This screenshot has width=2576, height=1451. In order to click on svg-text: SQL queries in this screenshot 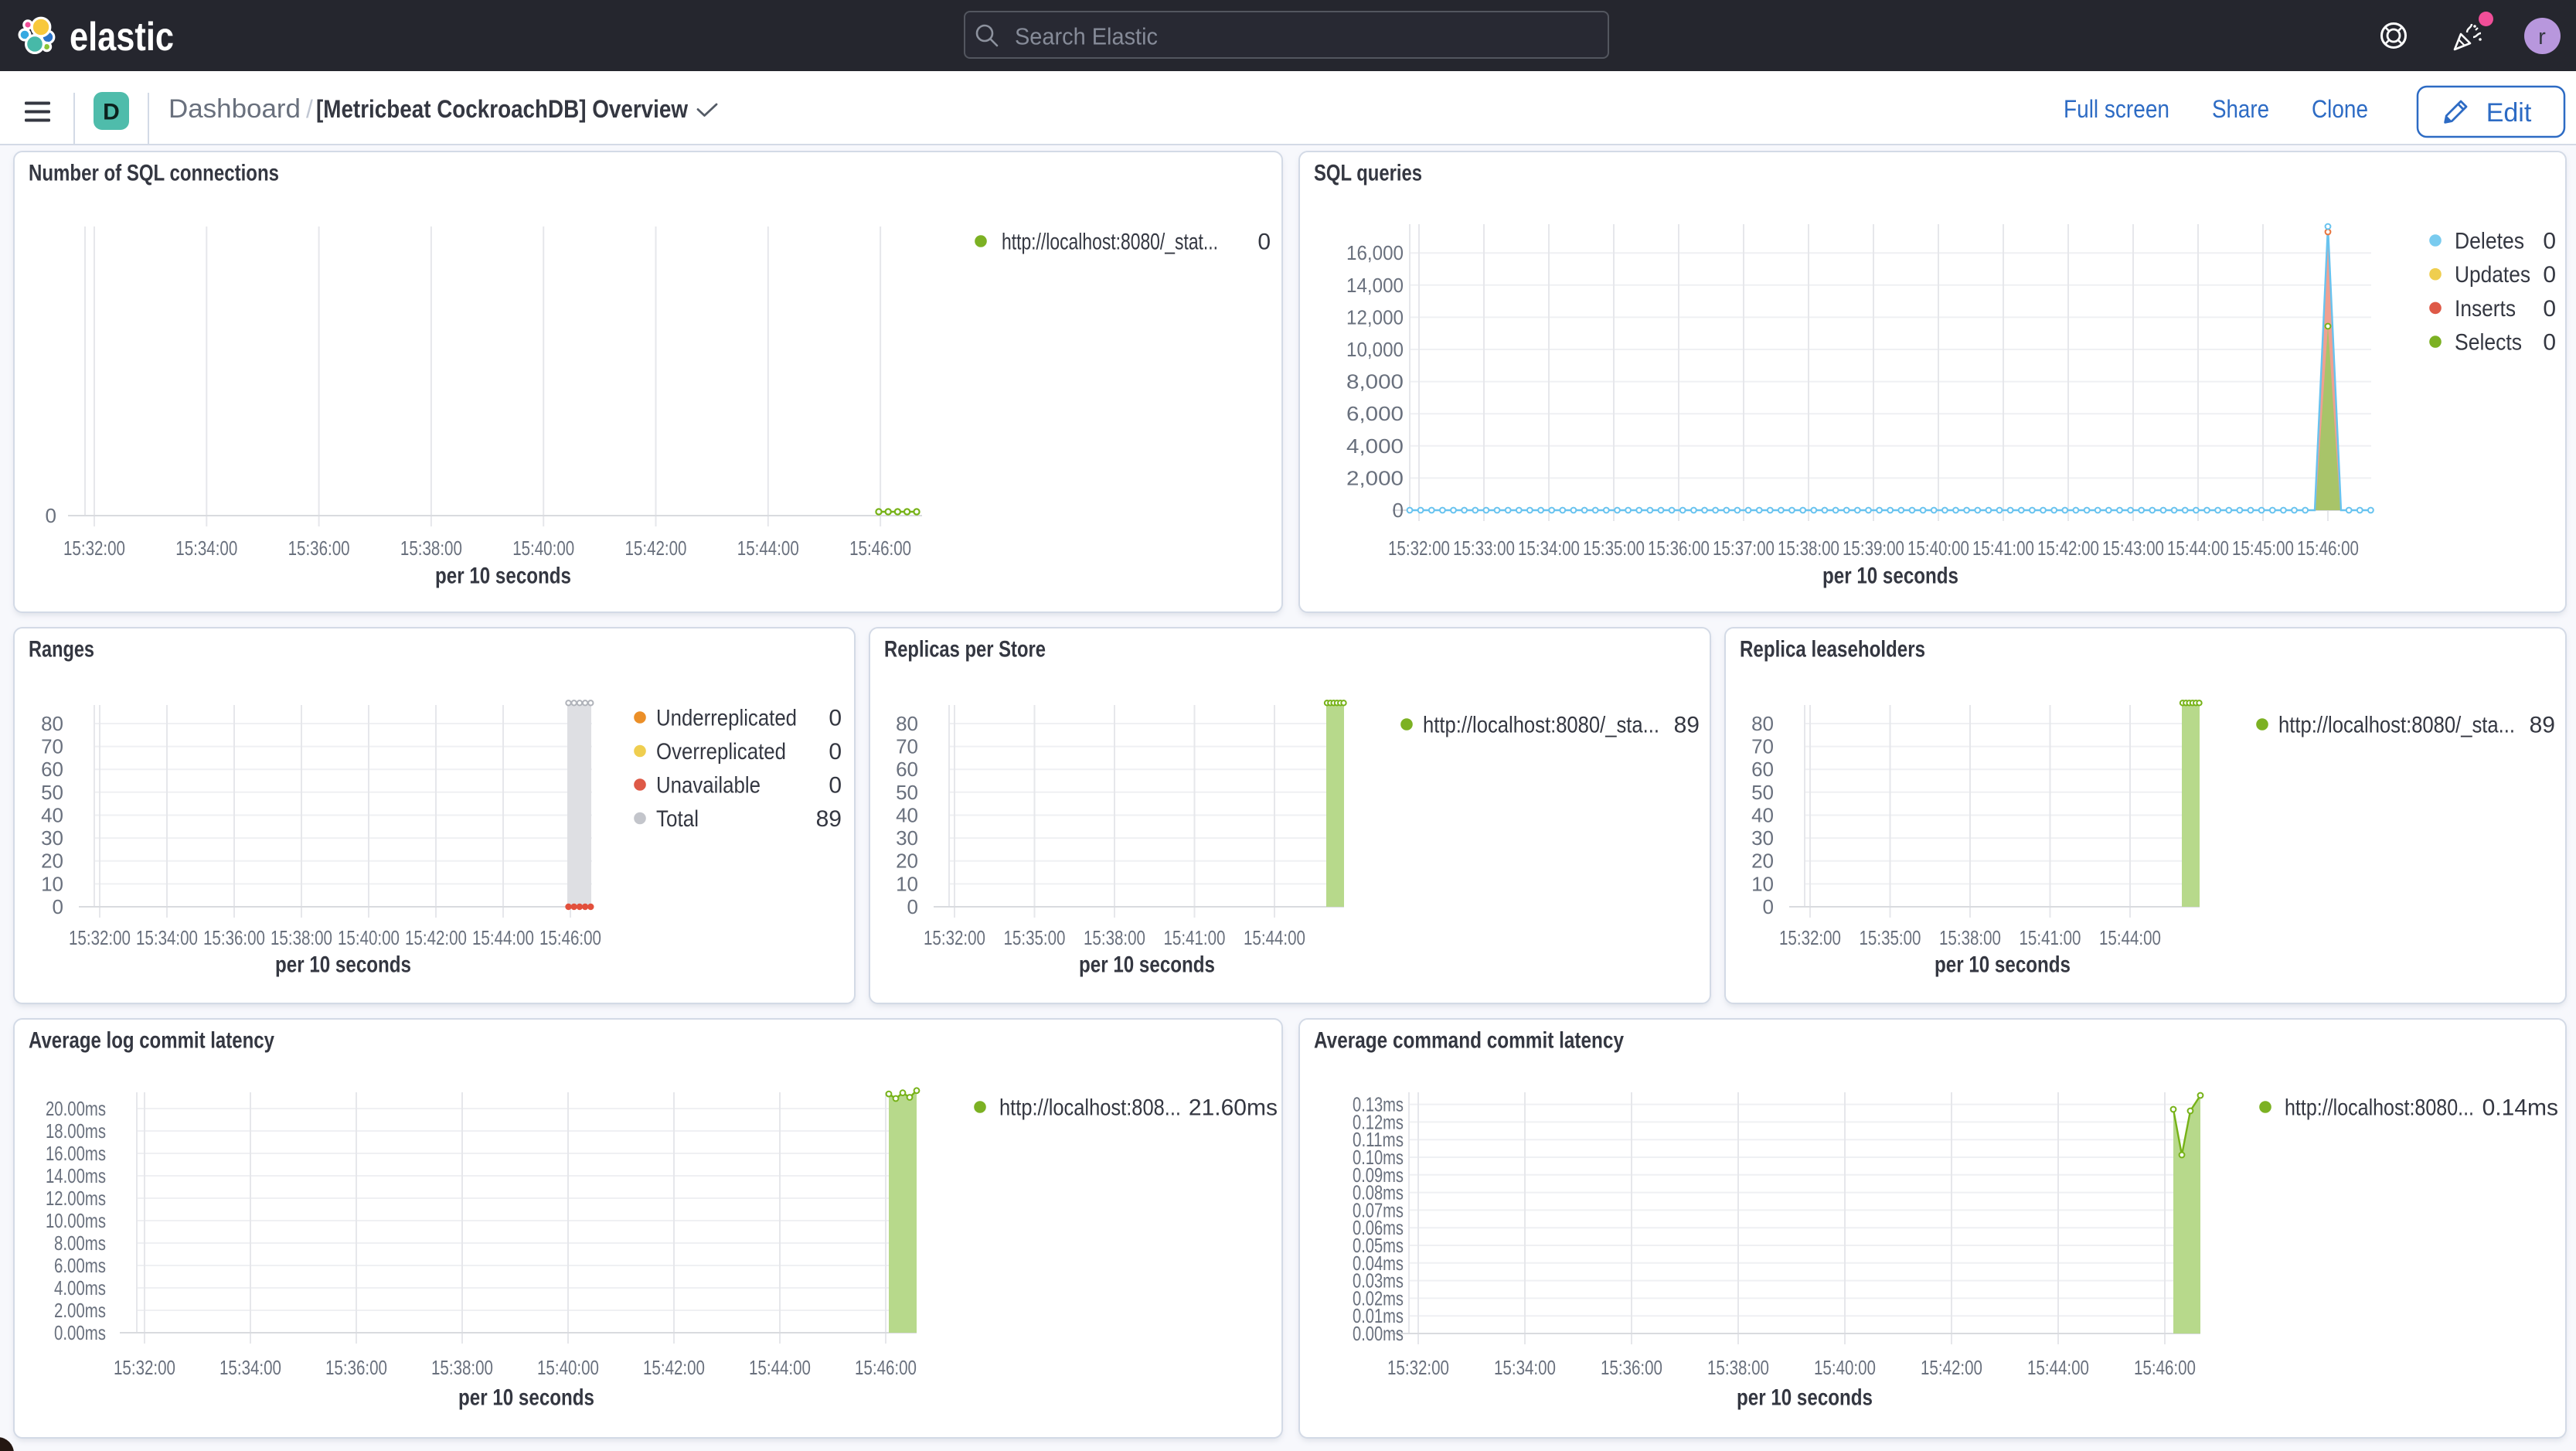, I will do `click(1368, 173)`.